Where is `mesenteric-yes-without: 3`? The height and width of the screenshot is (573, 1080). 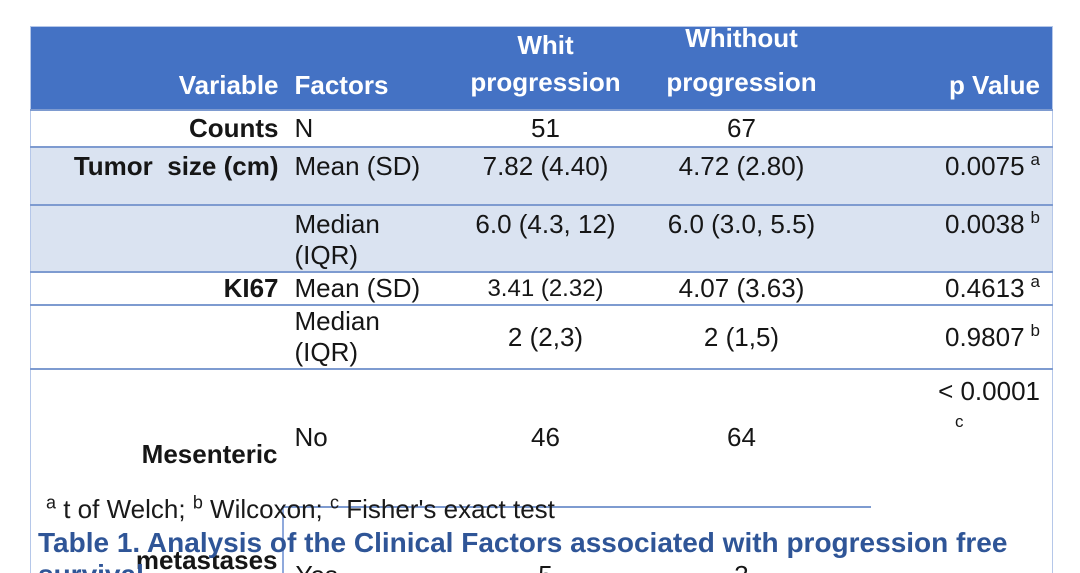
mesenteric-yes-without: 3 is located at coordinates (755, 539).